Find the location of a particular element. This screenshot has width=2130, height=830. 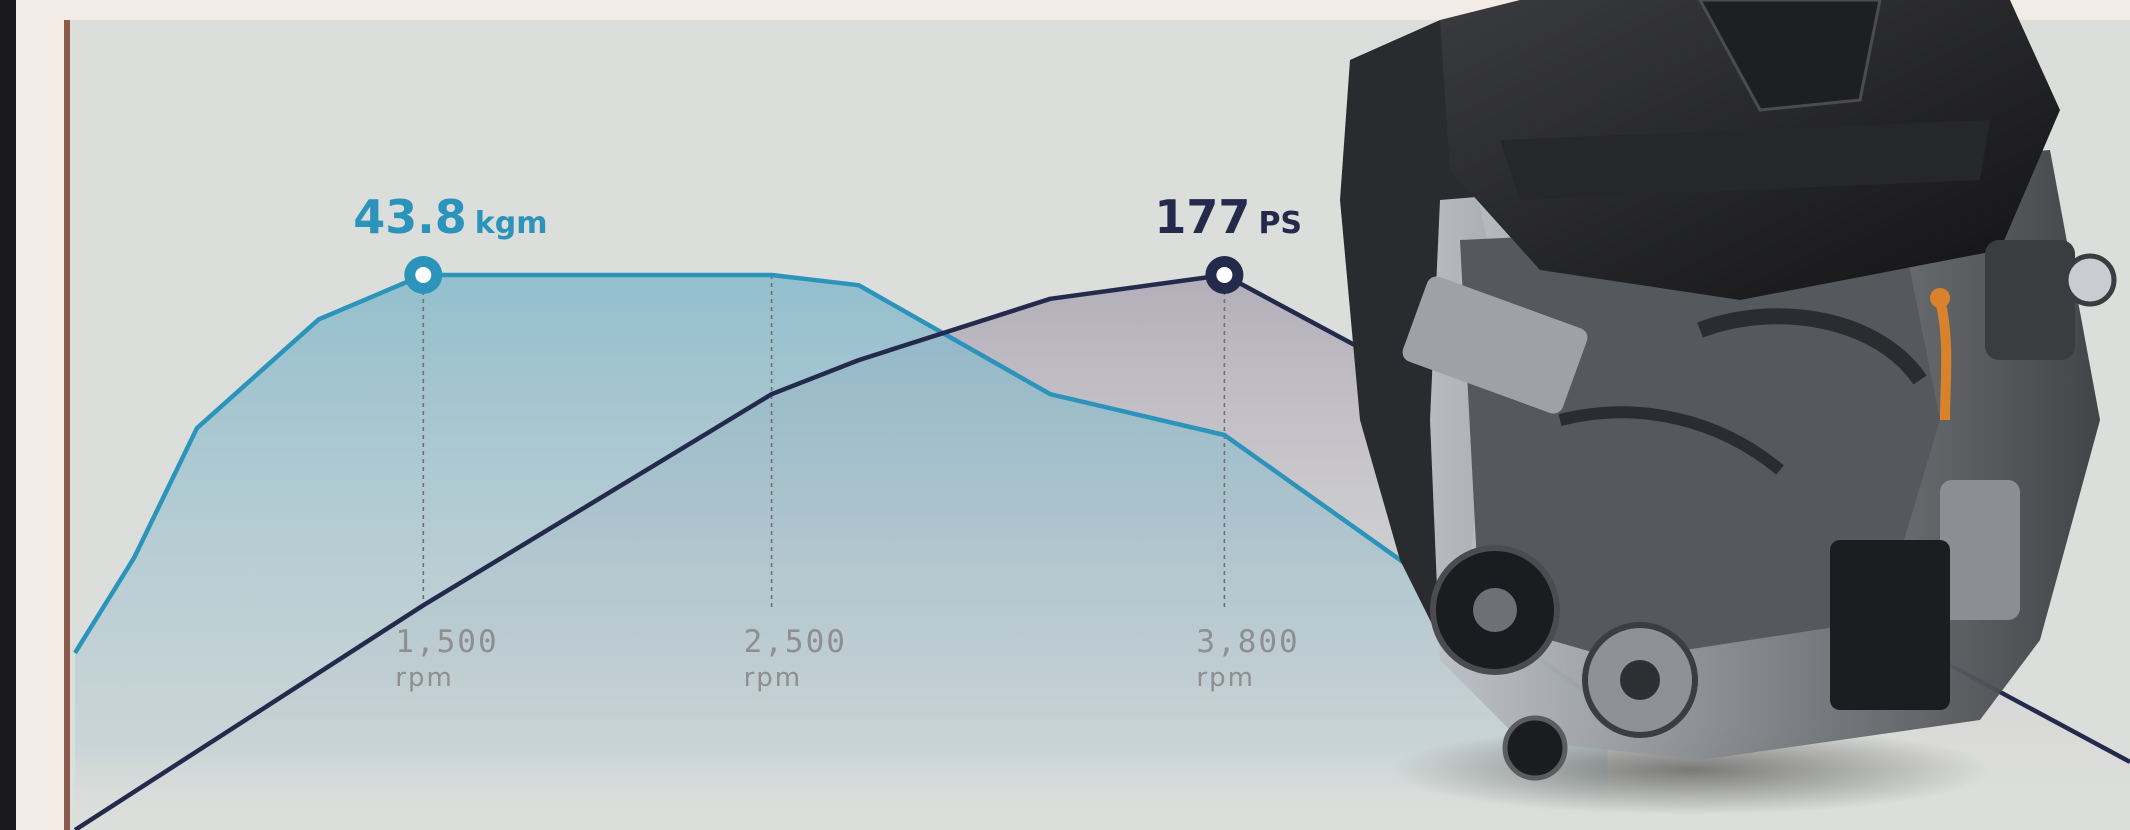

torque-peak-label: 43.8 kgm is located at coordinates (450, 217).